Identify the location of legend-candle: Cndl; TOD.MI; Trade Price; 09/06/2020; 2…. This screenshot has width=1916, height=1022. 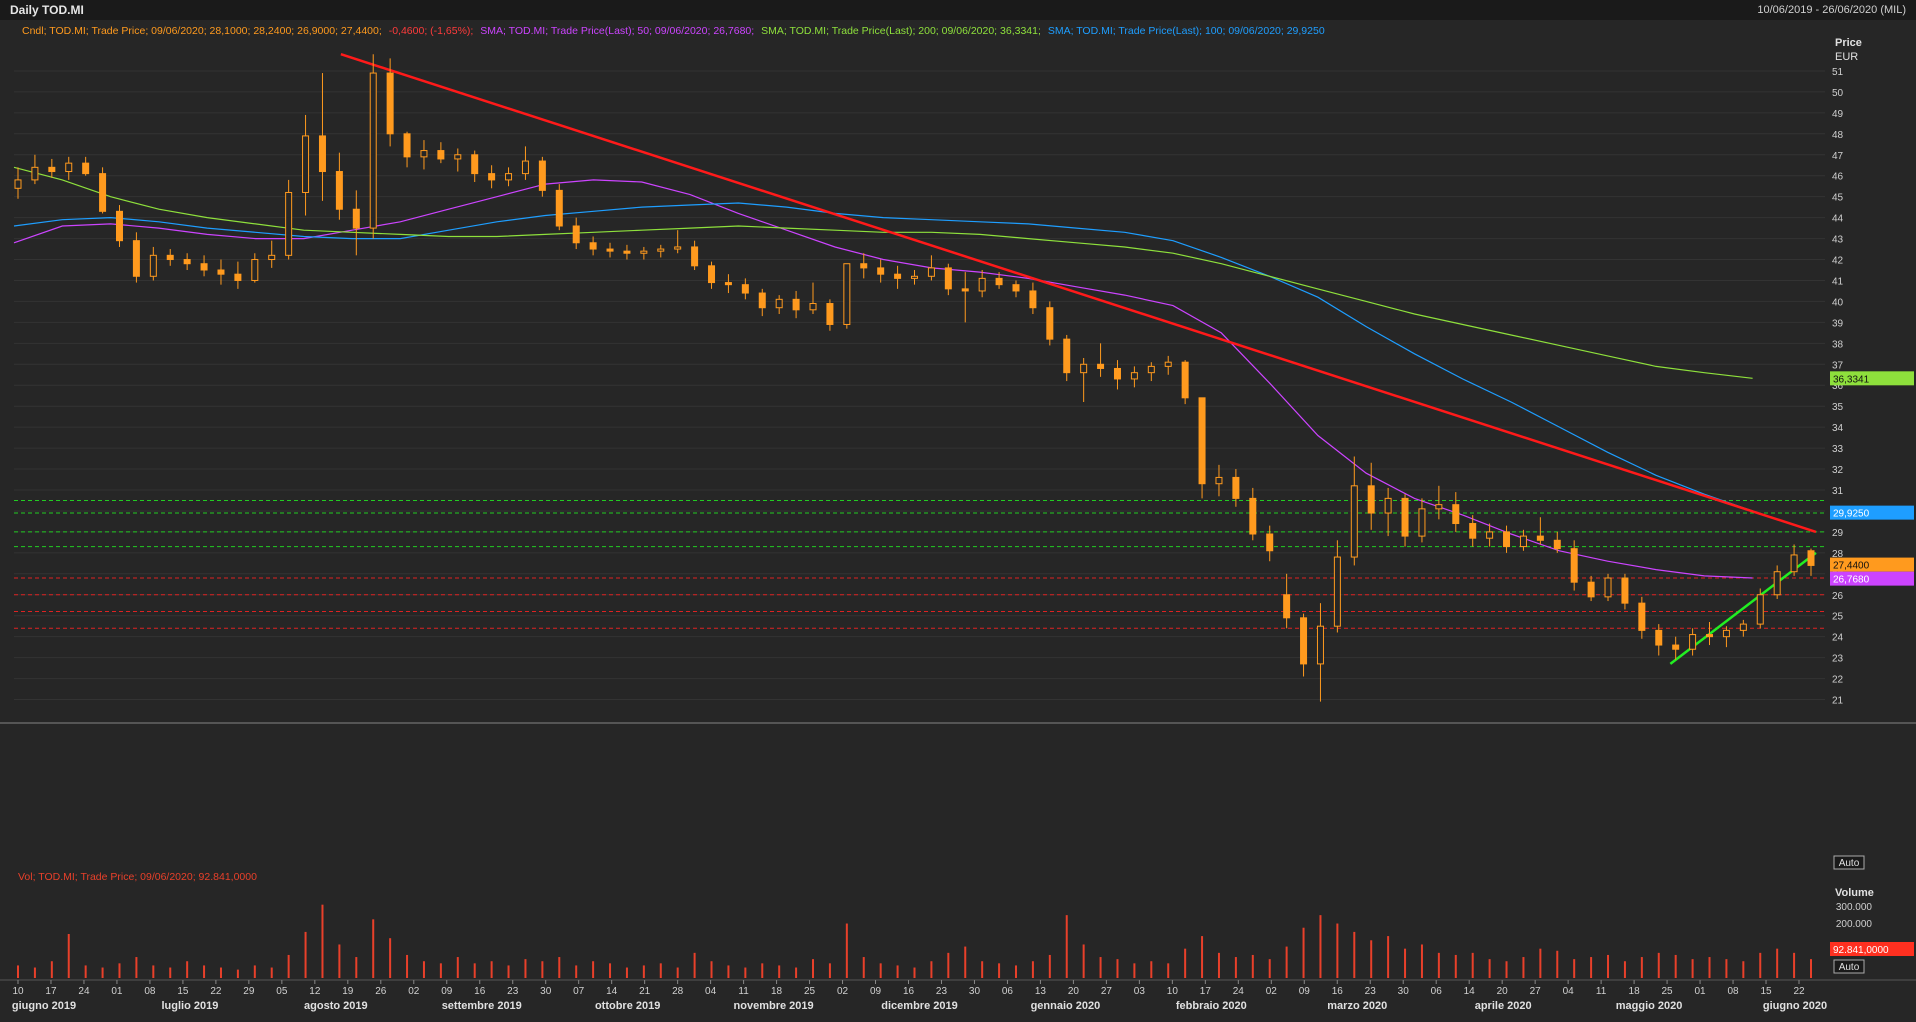
(673, 31).